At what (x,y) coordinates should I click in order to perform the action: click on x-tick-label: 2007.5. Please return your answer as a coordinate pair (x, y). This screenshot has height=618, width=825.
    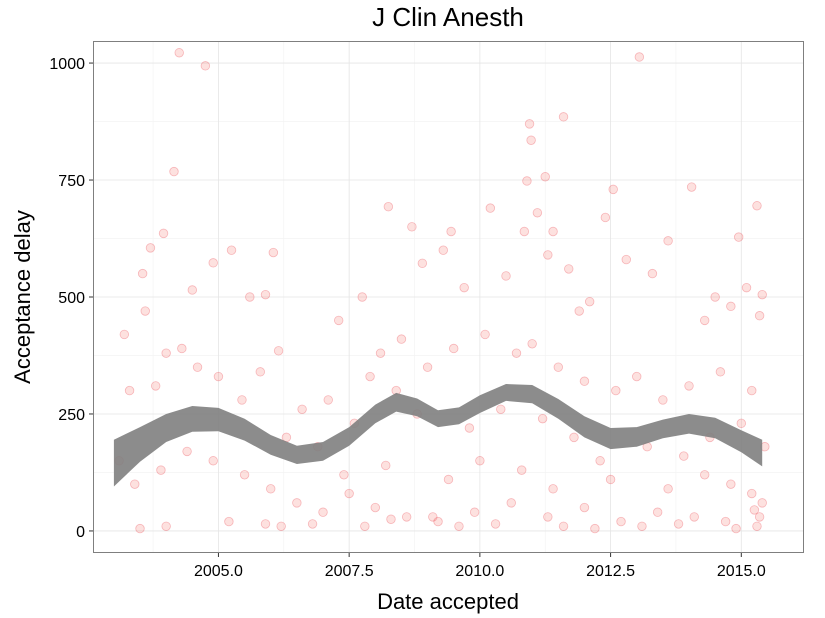
    Looking at the image, I should click on (349, 571).